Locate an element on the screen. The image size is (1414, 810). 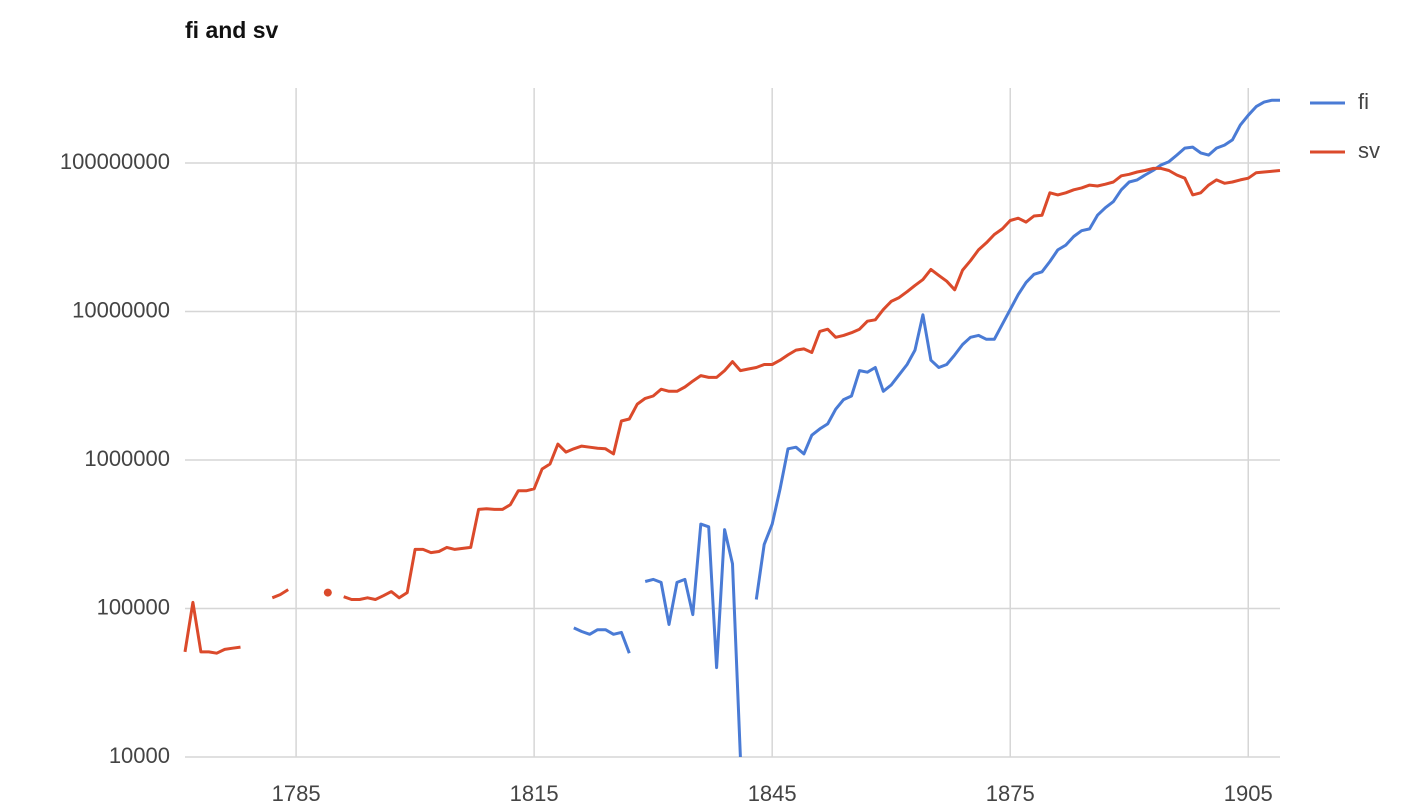
y-tick-label: 10000000 is located at coordinates (121, 309).